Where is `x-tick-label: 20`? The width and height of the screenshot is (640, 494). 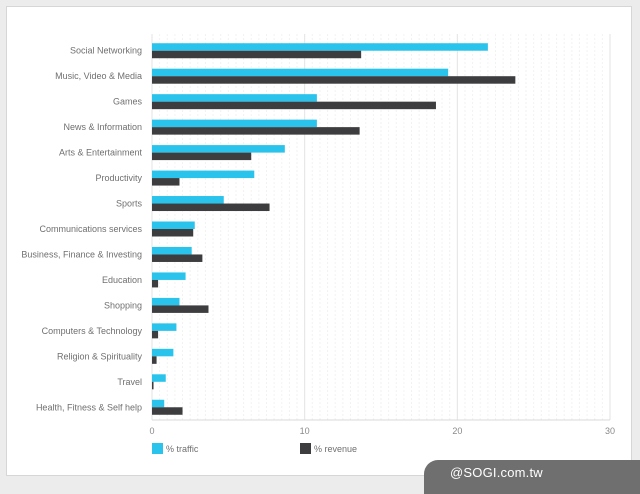 x-tick-label: 20 is located at coordinates (457, 431).